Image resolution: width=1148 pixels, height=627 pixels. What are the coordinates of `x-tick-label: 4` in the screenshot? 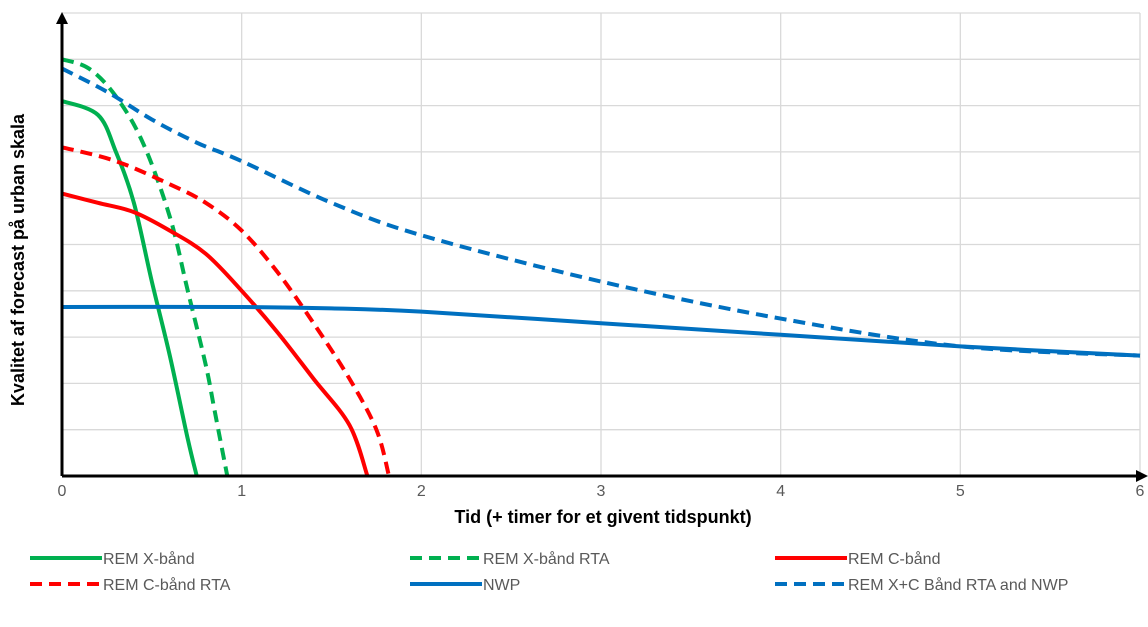 It's located at (780, 491).